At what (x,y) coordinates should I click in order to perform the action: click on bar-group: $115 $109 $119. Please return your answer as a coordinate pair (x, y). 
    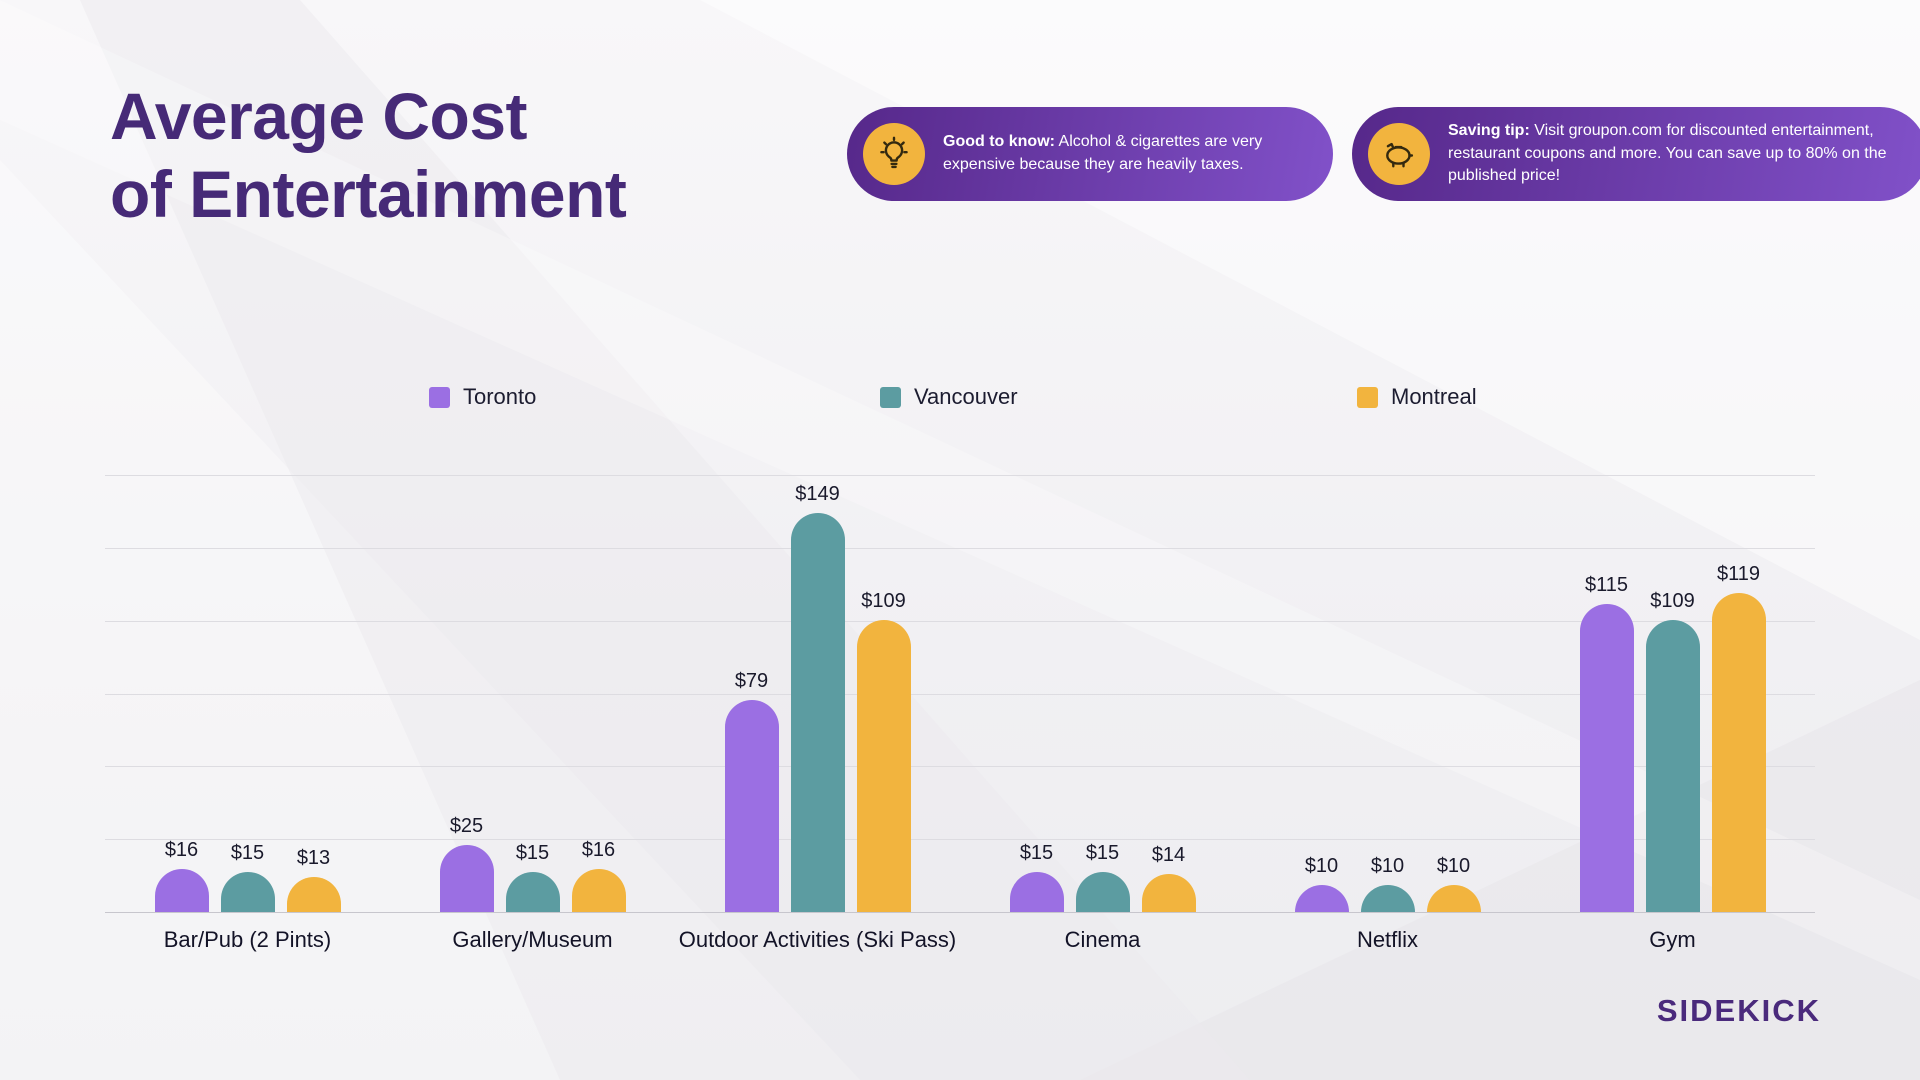
    Looking at the image, I should click on (1672, 693).